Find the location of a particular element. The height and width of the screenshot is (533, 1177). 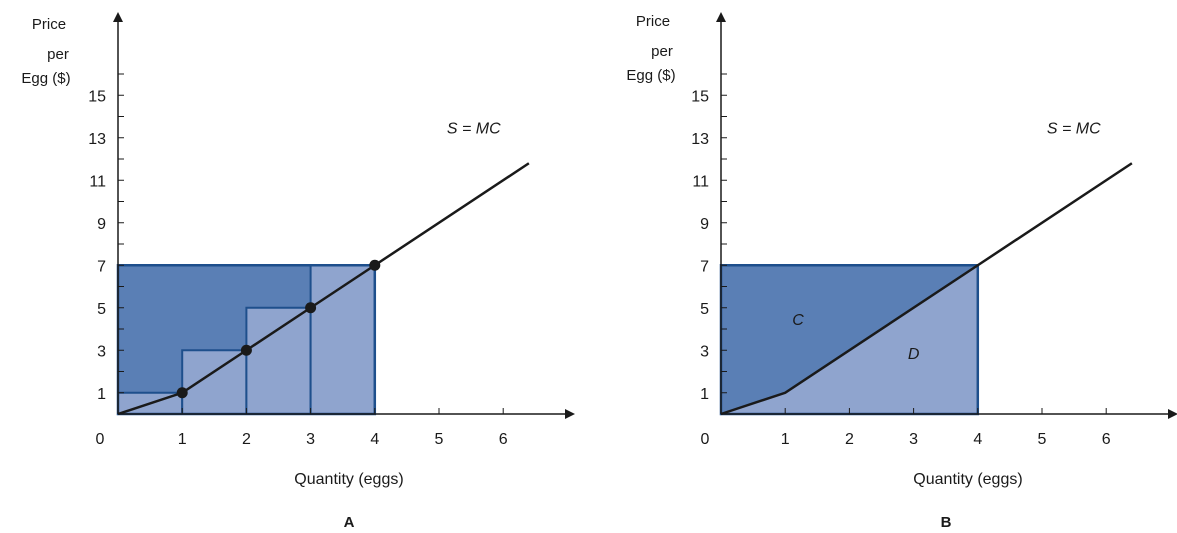

region-c-area is located at coordinates (849, 339).